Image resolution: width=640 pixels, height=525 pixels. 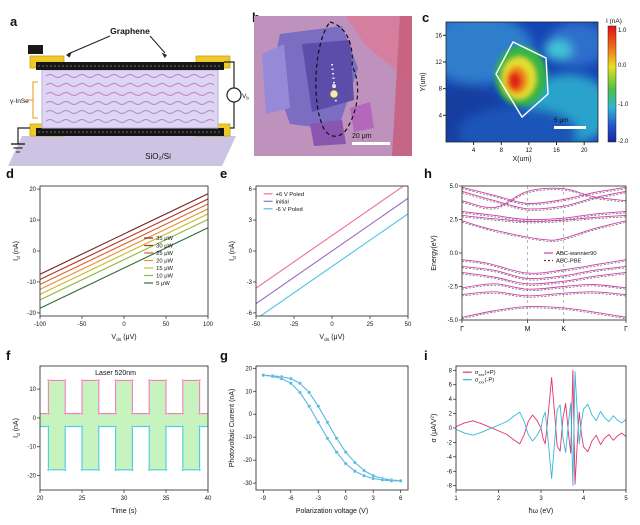 What do you see at coordinates (521, 159) in the screenshot?
I see `map-xlabel: X(um)` at bounding box center [521, 159].